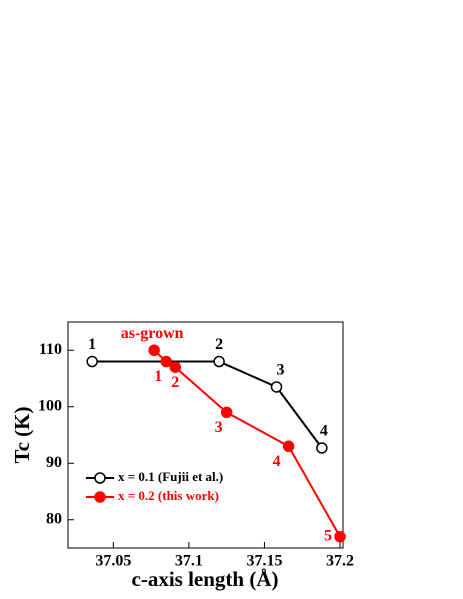 This screenshot has width=463, height=599. What do you see at coordinates (54, 518) in the screenshot?
I see `y-tick-label: 80` at bounding box center [54, 518].